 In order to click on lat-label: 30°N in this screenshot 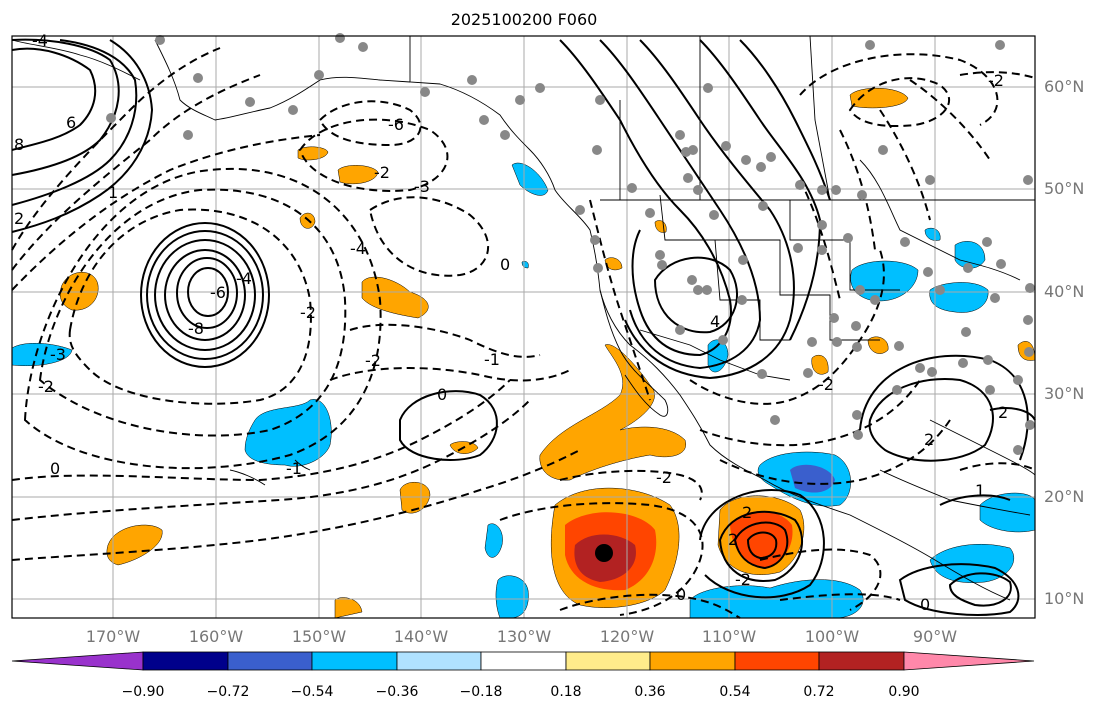, I will do `click(1064, 393)`.